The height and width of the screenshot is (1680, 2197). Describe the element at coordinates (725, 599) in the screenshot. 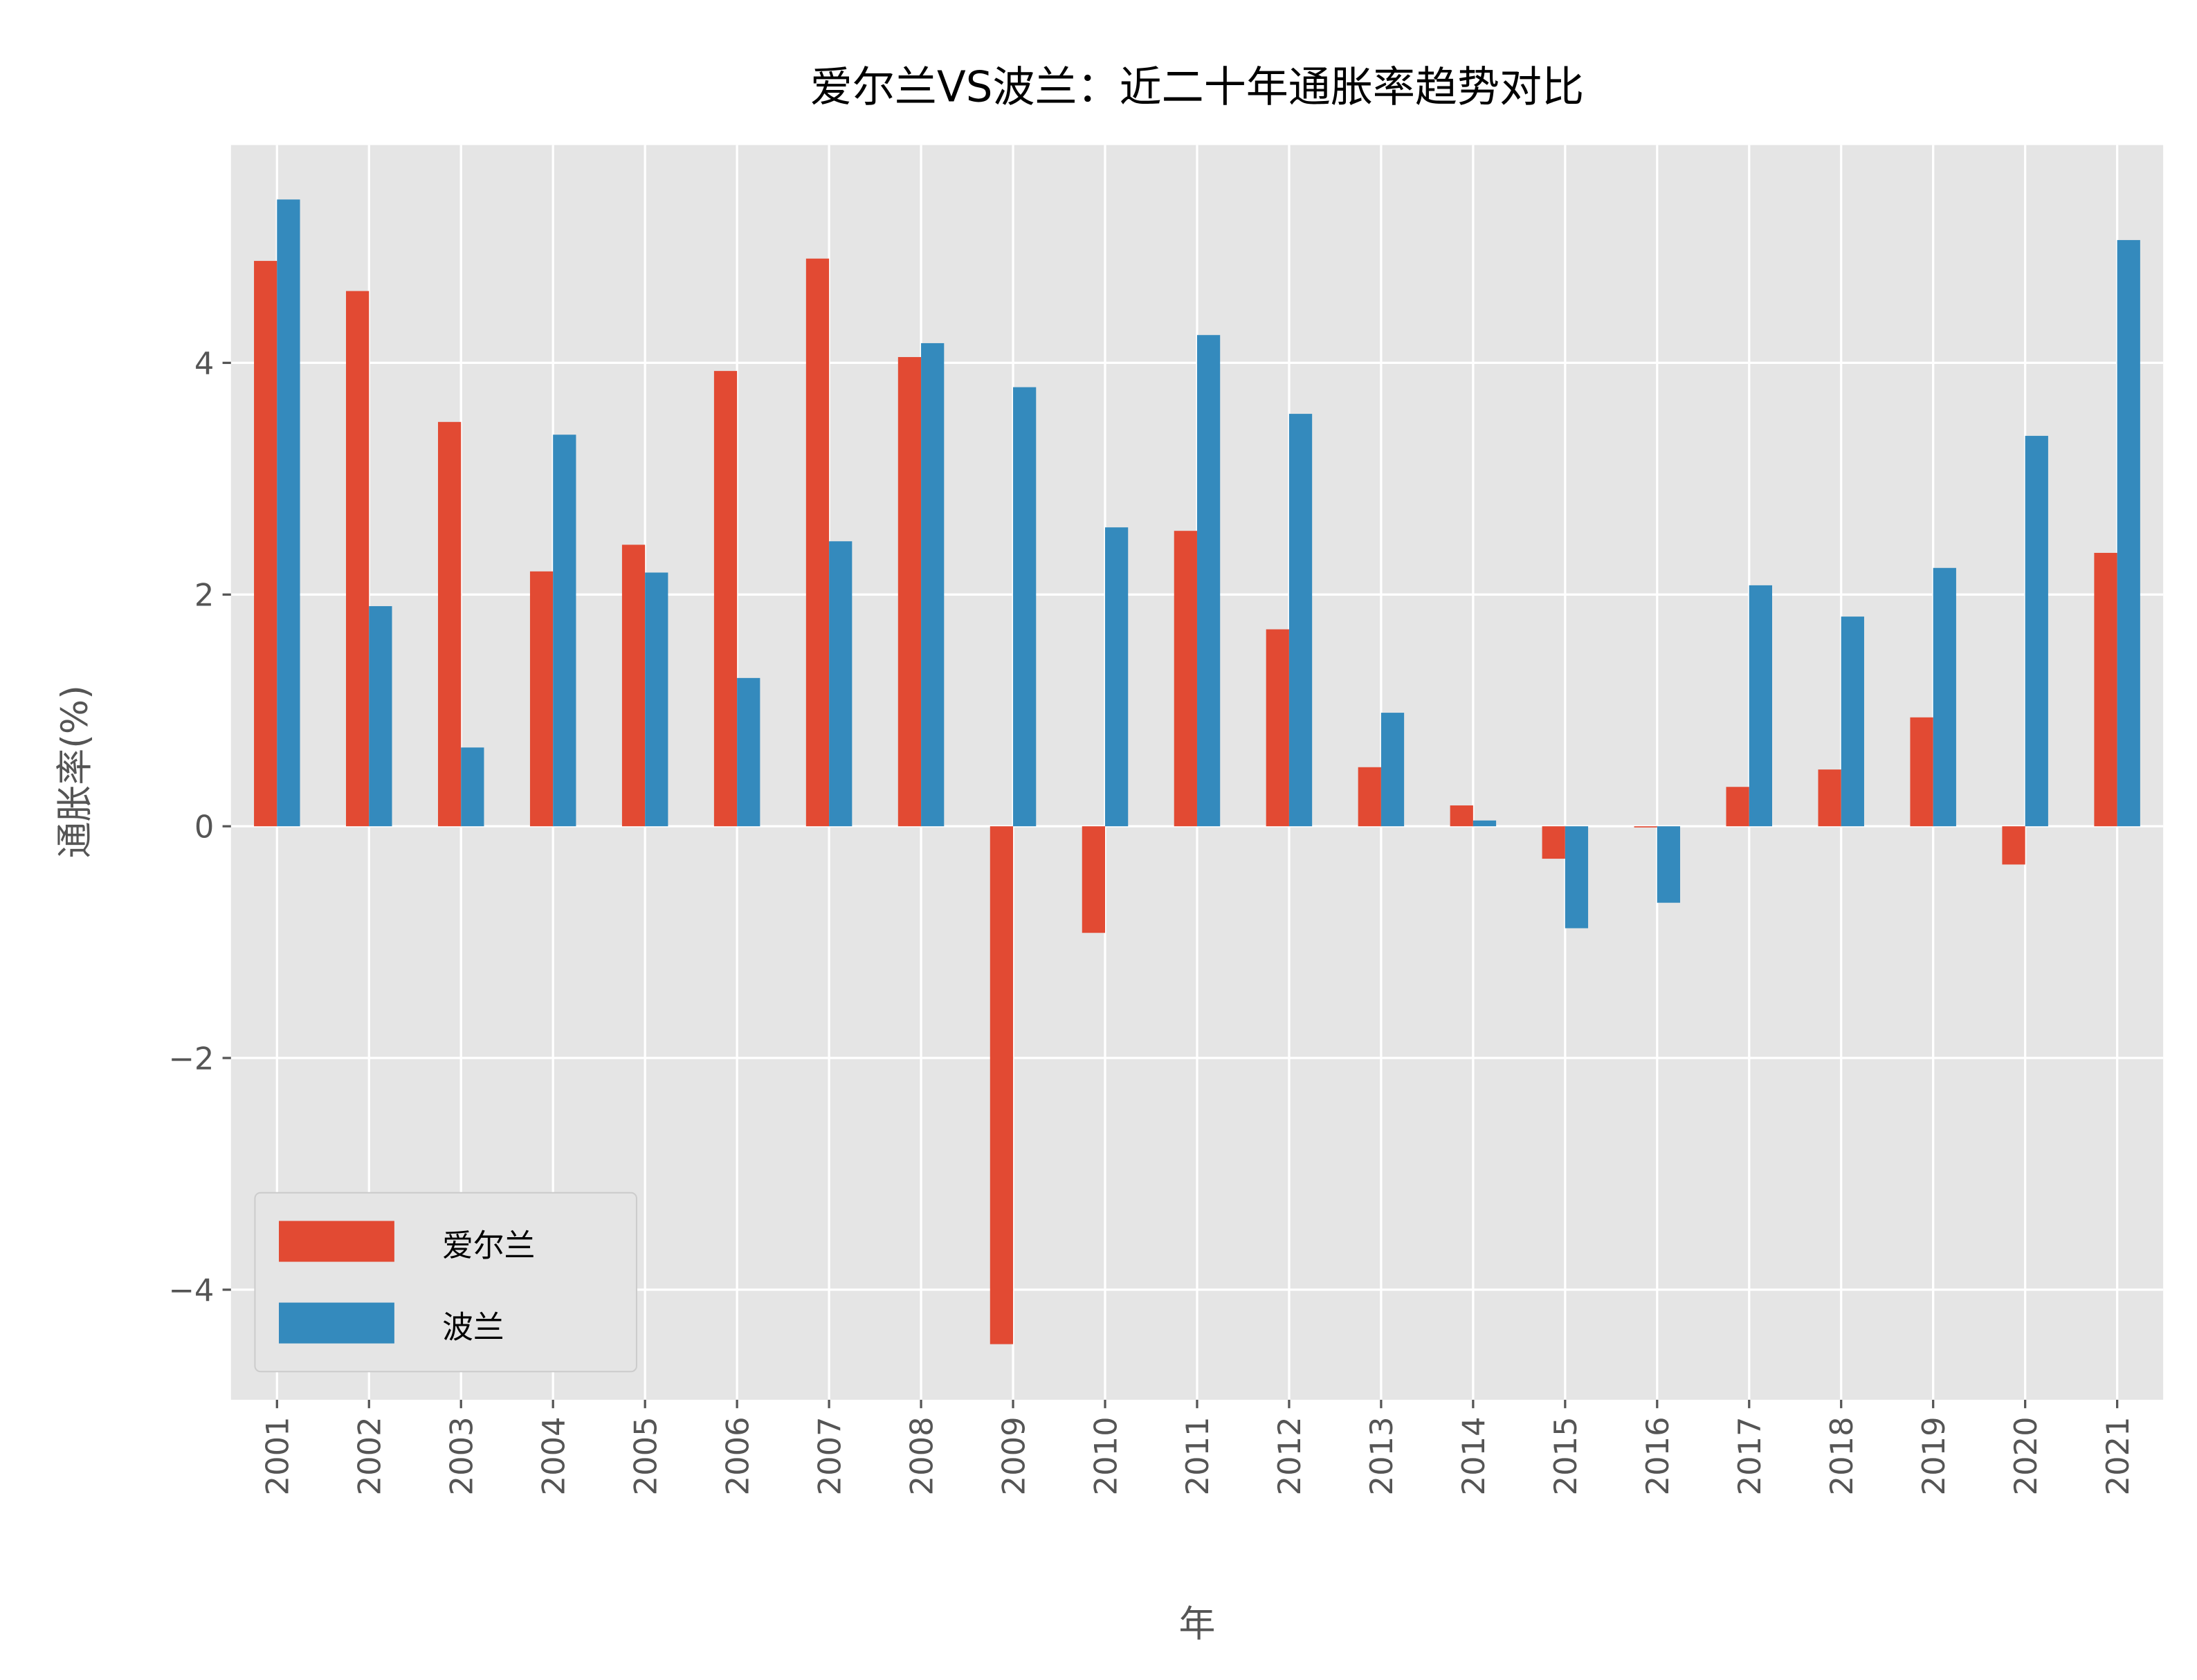

I see `bar-ireland-2006` at that location.